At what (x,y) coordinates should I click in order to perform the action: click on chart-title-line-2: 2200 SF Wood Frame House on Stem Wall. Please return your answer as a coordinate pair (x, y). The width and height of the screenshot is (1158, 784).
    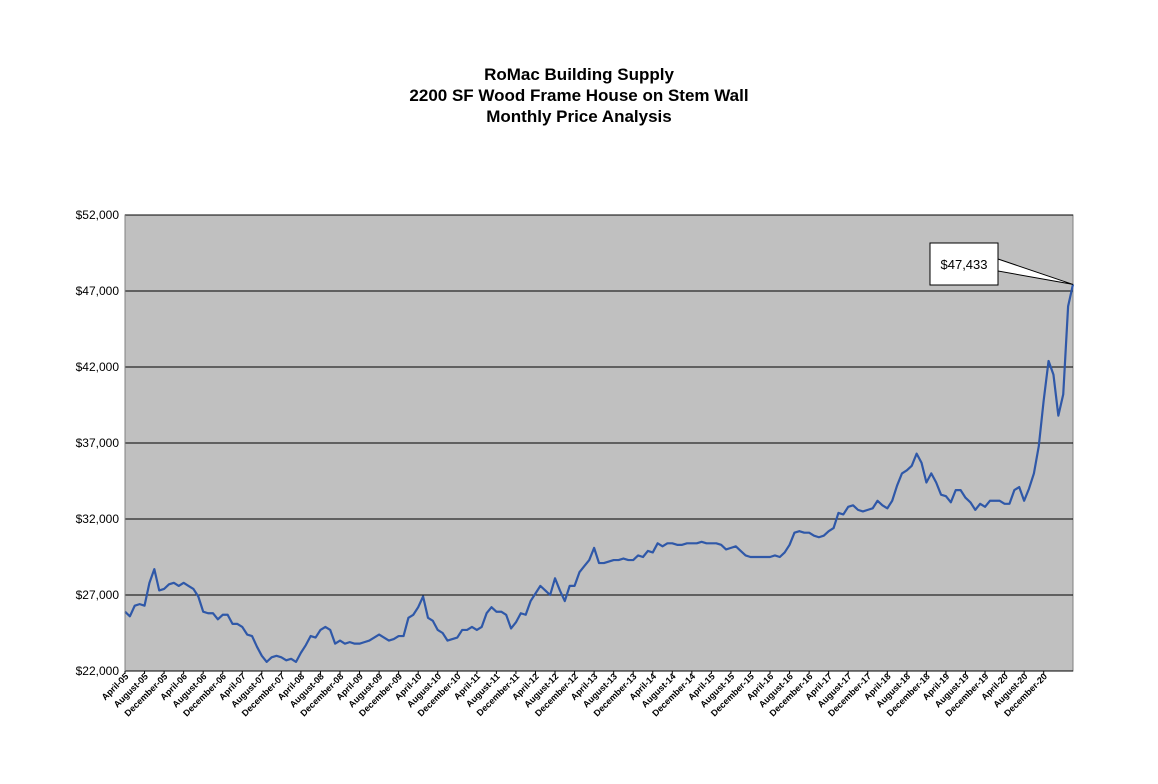
    Looking at the image, I should click on (579, 95).